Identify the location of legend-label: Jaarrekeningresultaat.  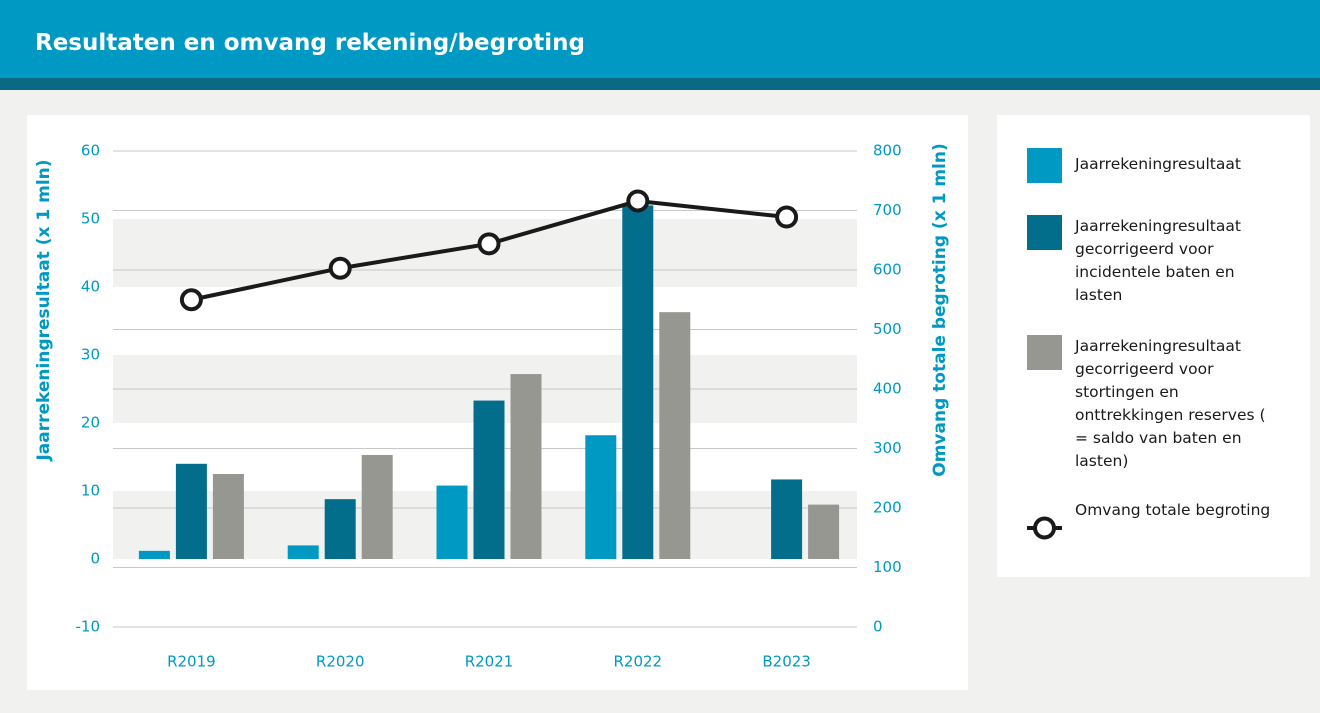
(1158, 164).